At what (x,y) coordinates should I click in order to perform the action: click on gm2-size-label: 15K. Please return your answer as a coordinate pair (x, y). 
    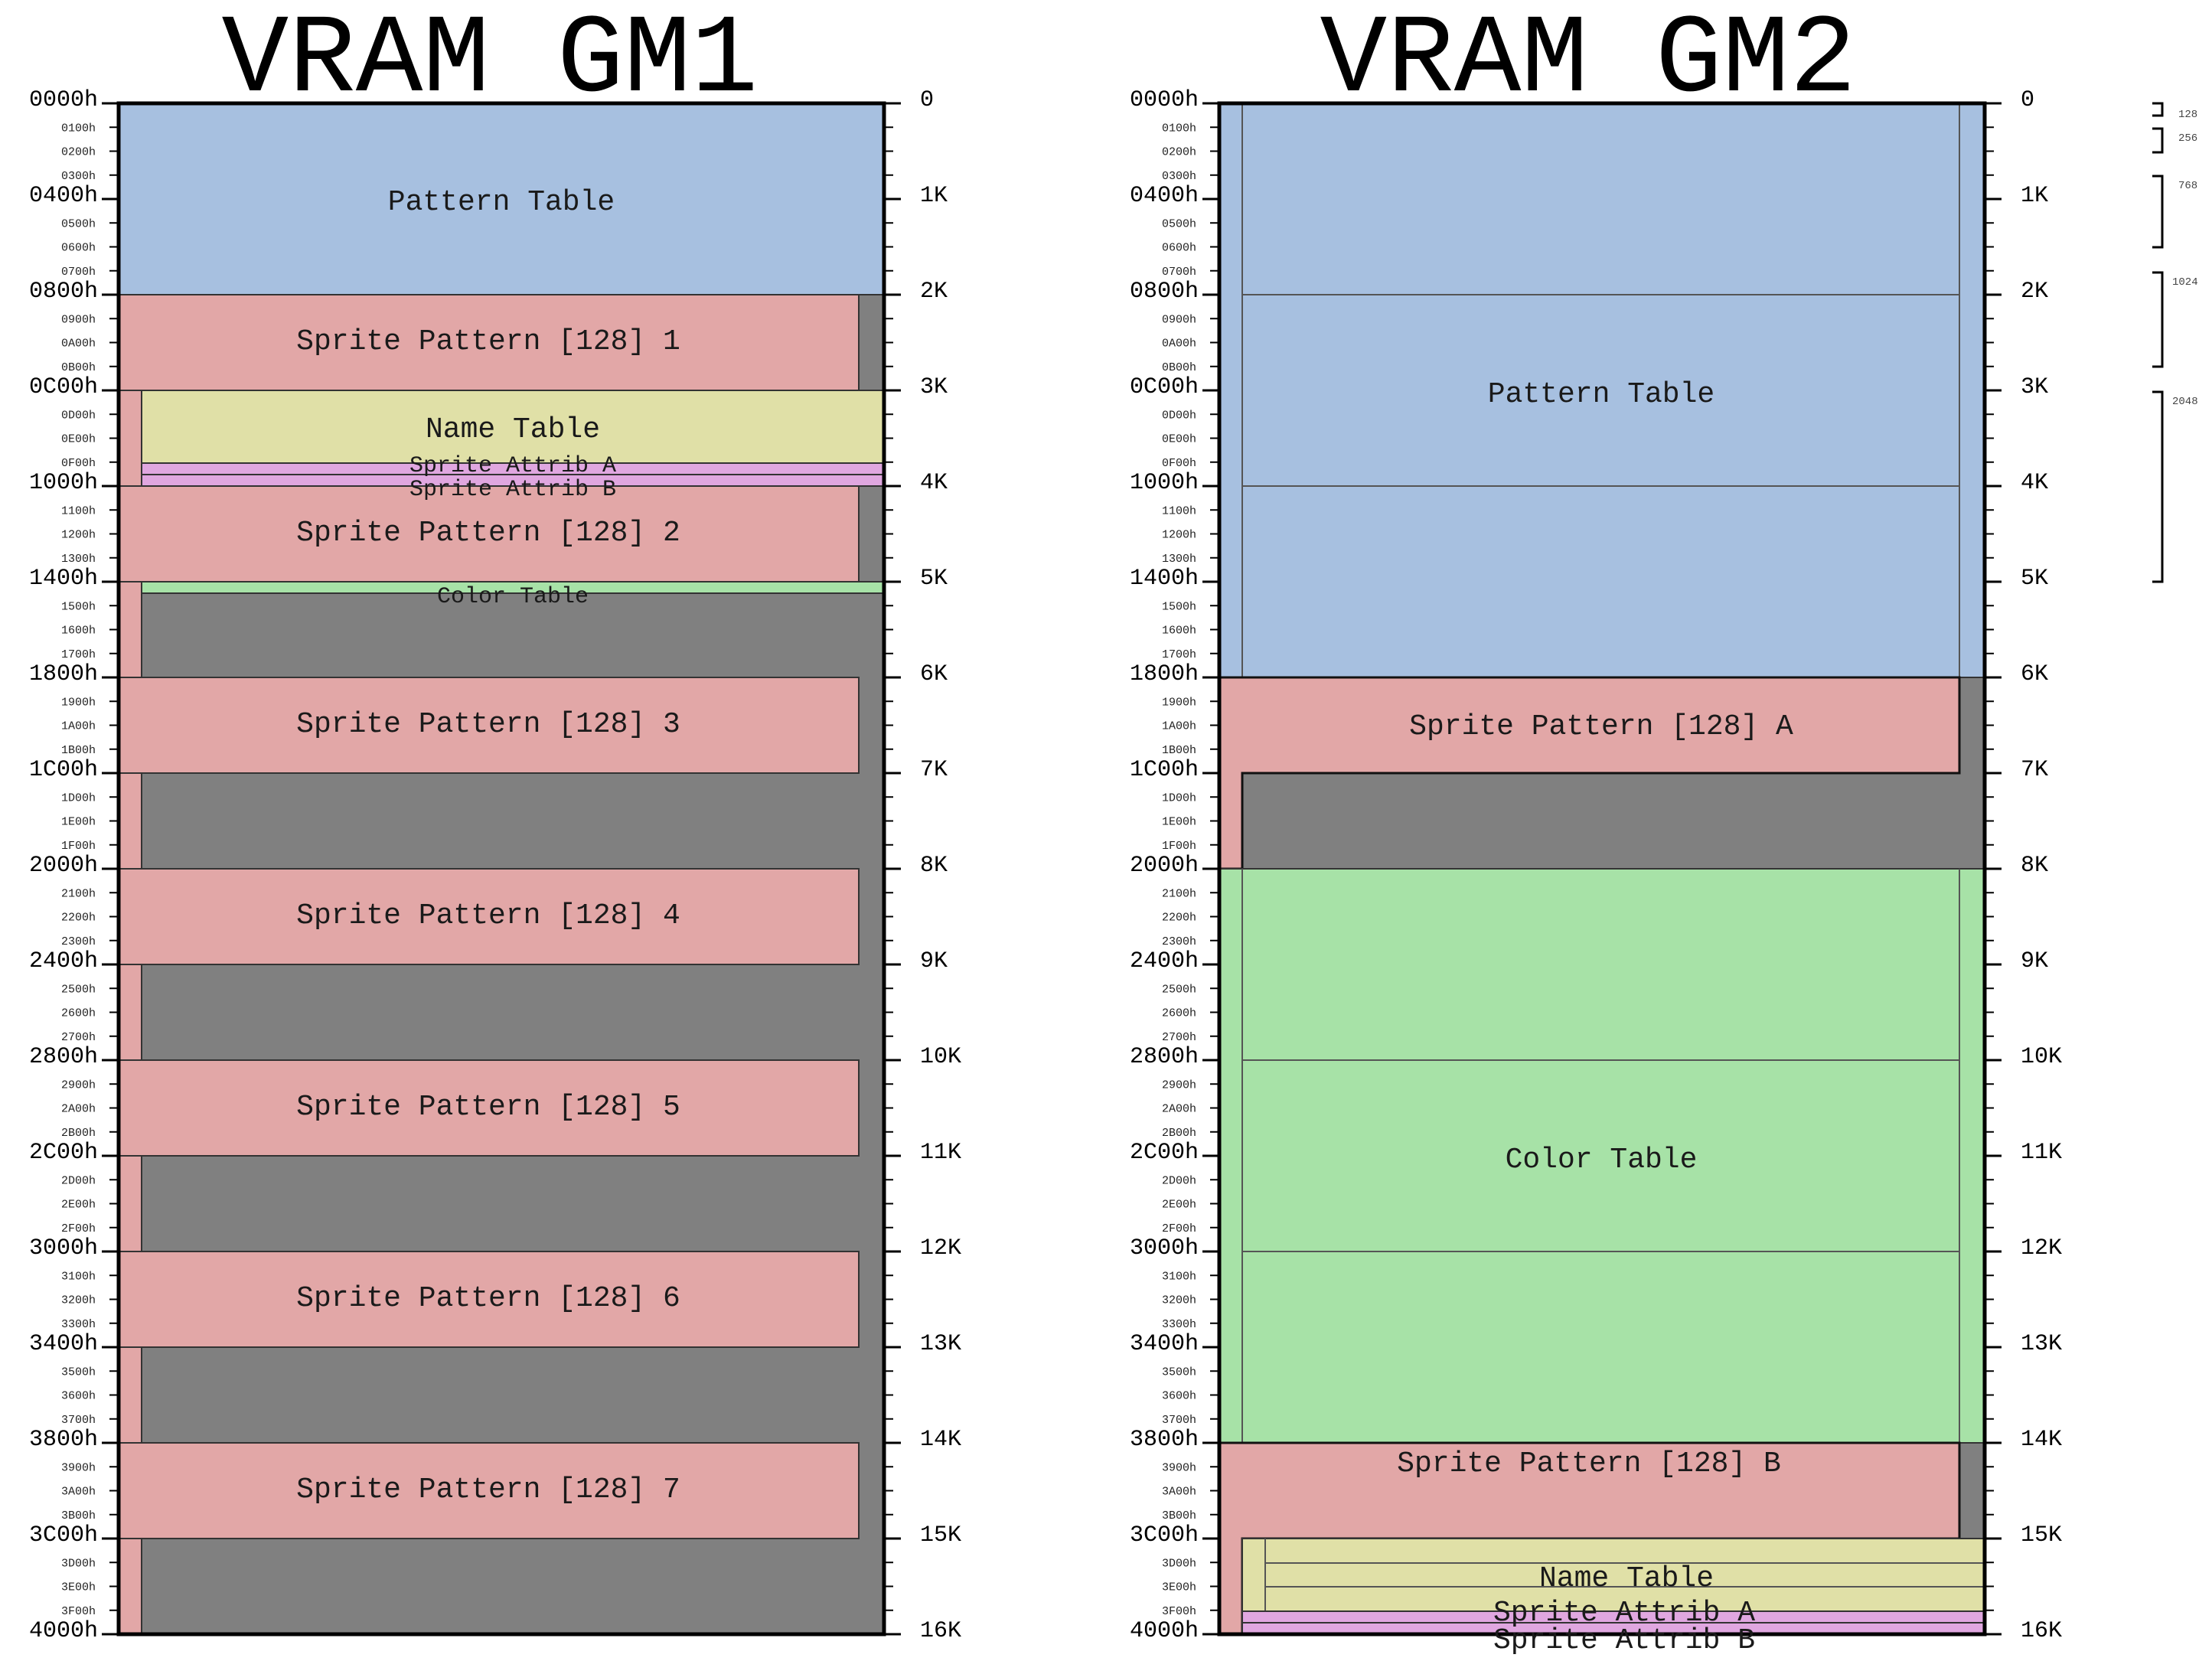
    Looking at the image, I should click on (2041, 1535).